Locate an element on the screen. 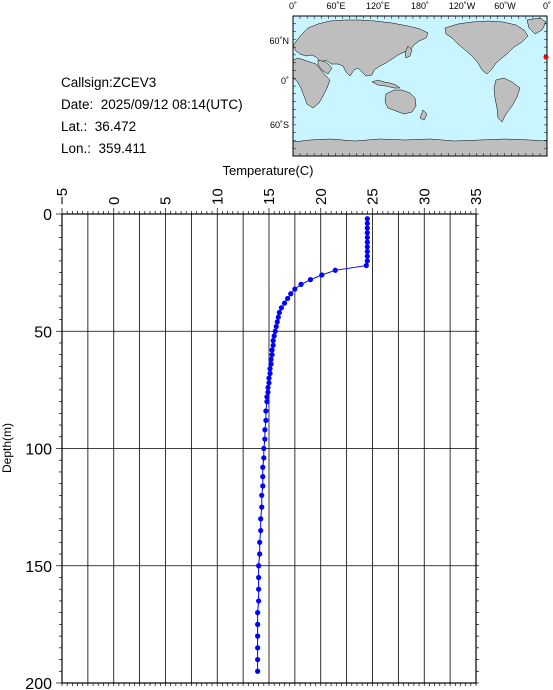 This screenshot has width=553, height=690. map-africa is located at coordinates (311, 83).